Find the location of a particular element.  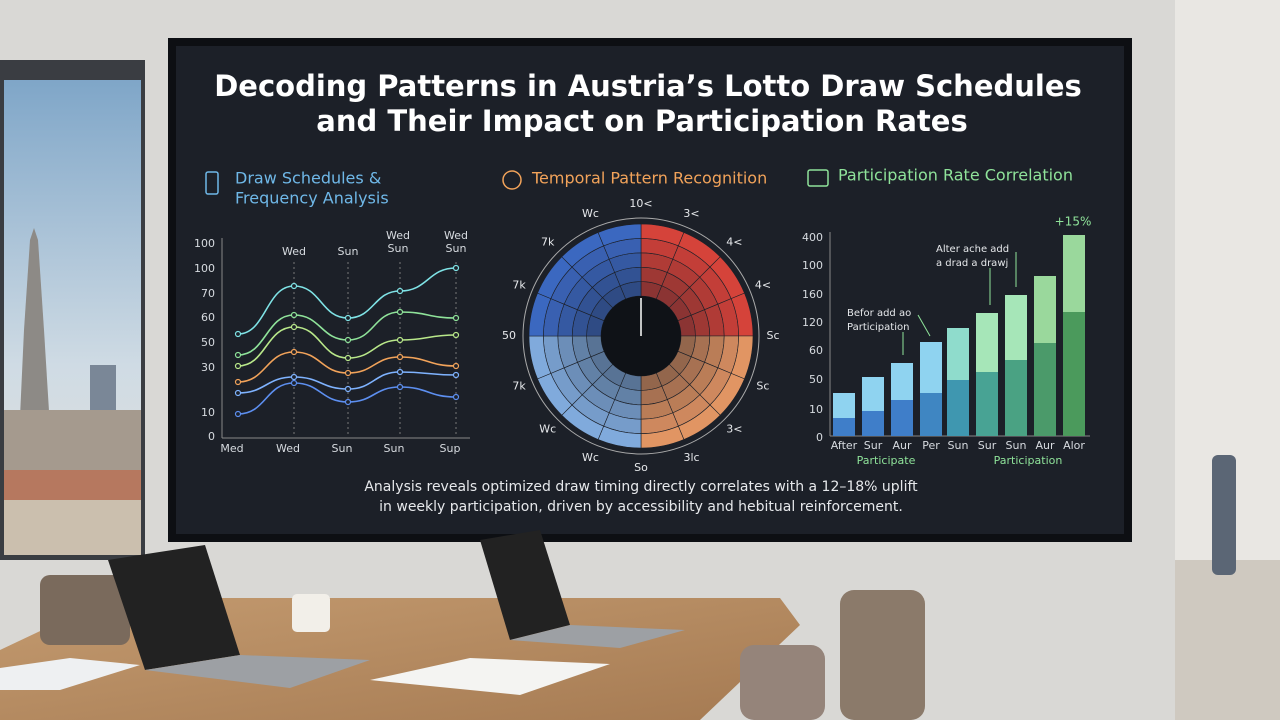

y-tick-label: 120 is located at coordinates (812, 322).